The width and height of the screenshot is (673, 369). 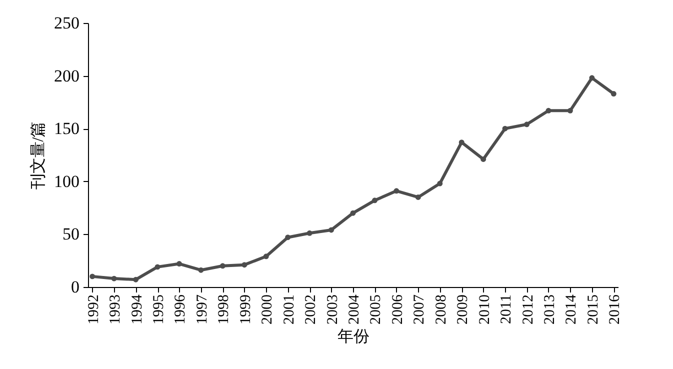 What do you see at coordinates (67, 76) in the screenshot?
I see `y-tick-label: 200` at bounding box center [67, 76].